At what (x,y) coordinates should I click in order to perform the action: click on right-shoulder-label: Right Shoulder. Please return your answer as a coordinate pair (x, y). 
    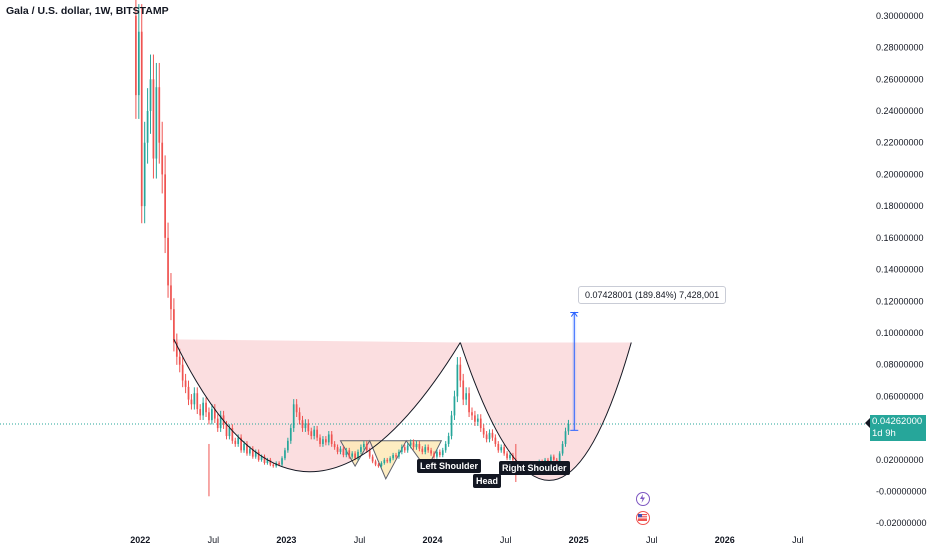
    Looking at the image, I should click on (534, 468).